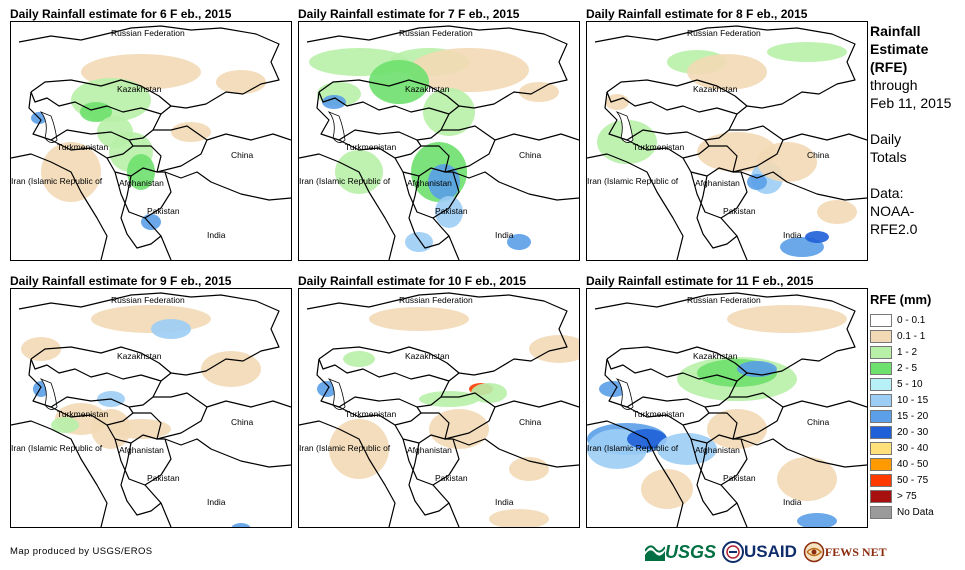 The image size is (965, 570). Describe the element at coordinates (902, 512) in the screenshot. I see `legend-item: No Data` at that location.